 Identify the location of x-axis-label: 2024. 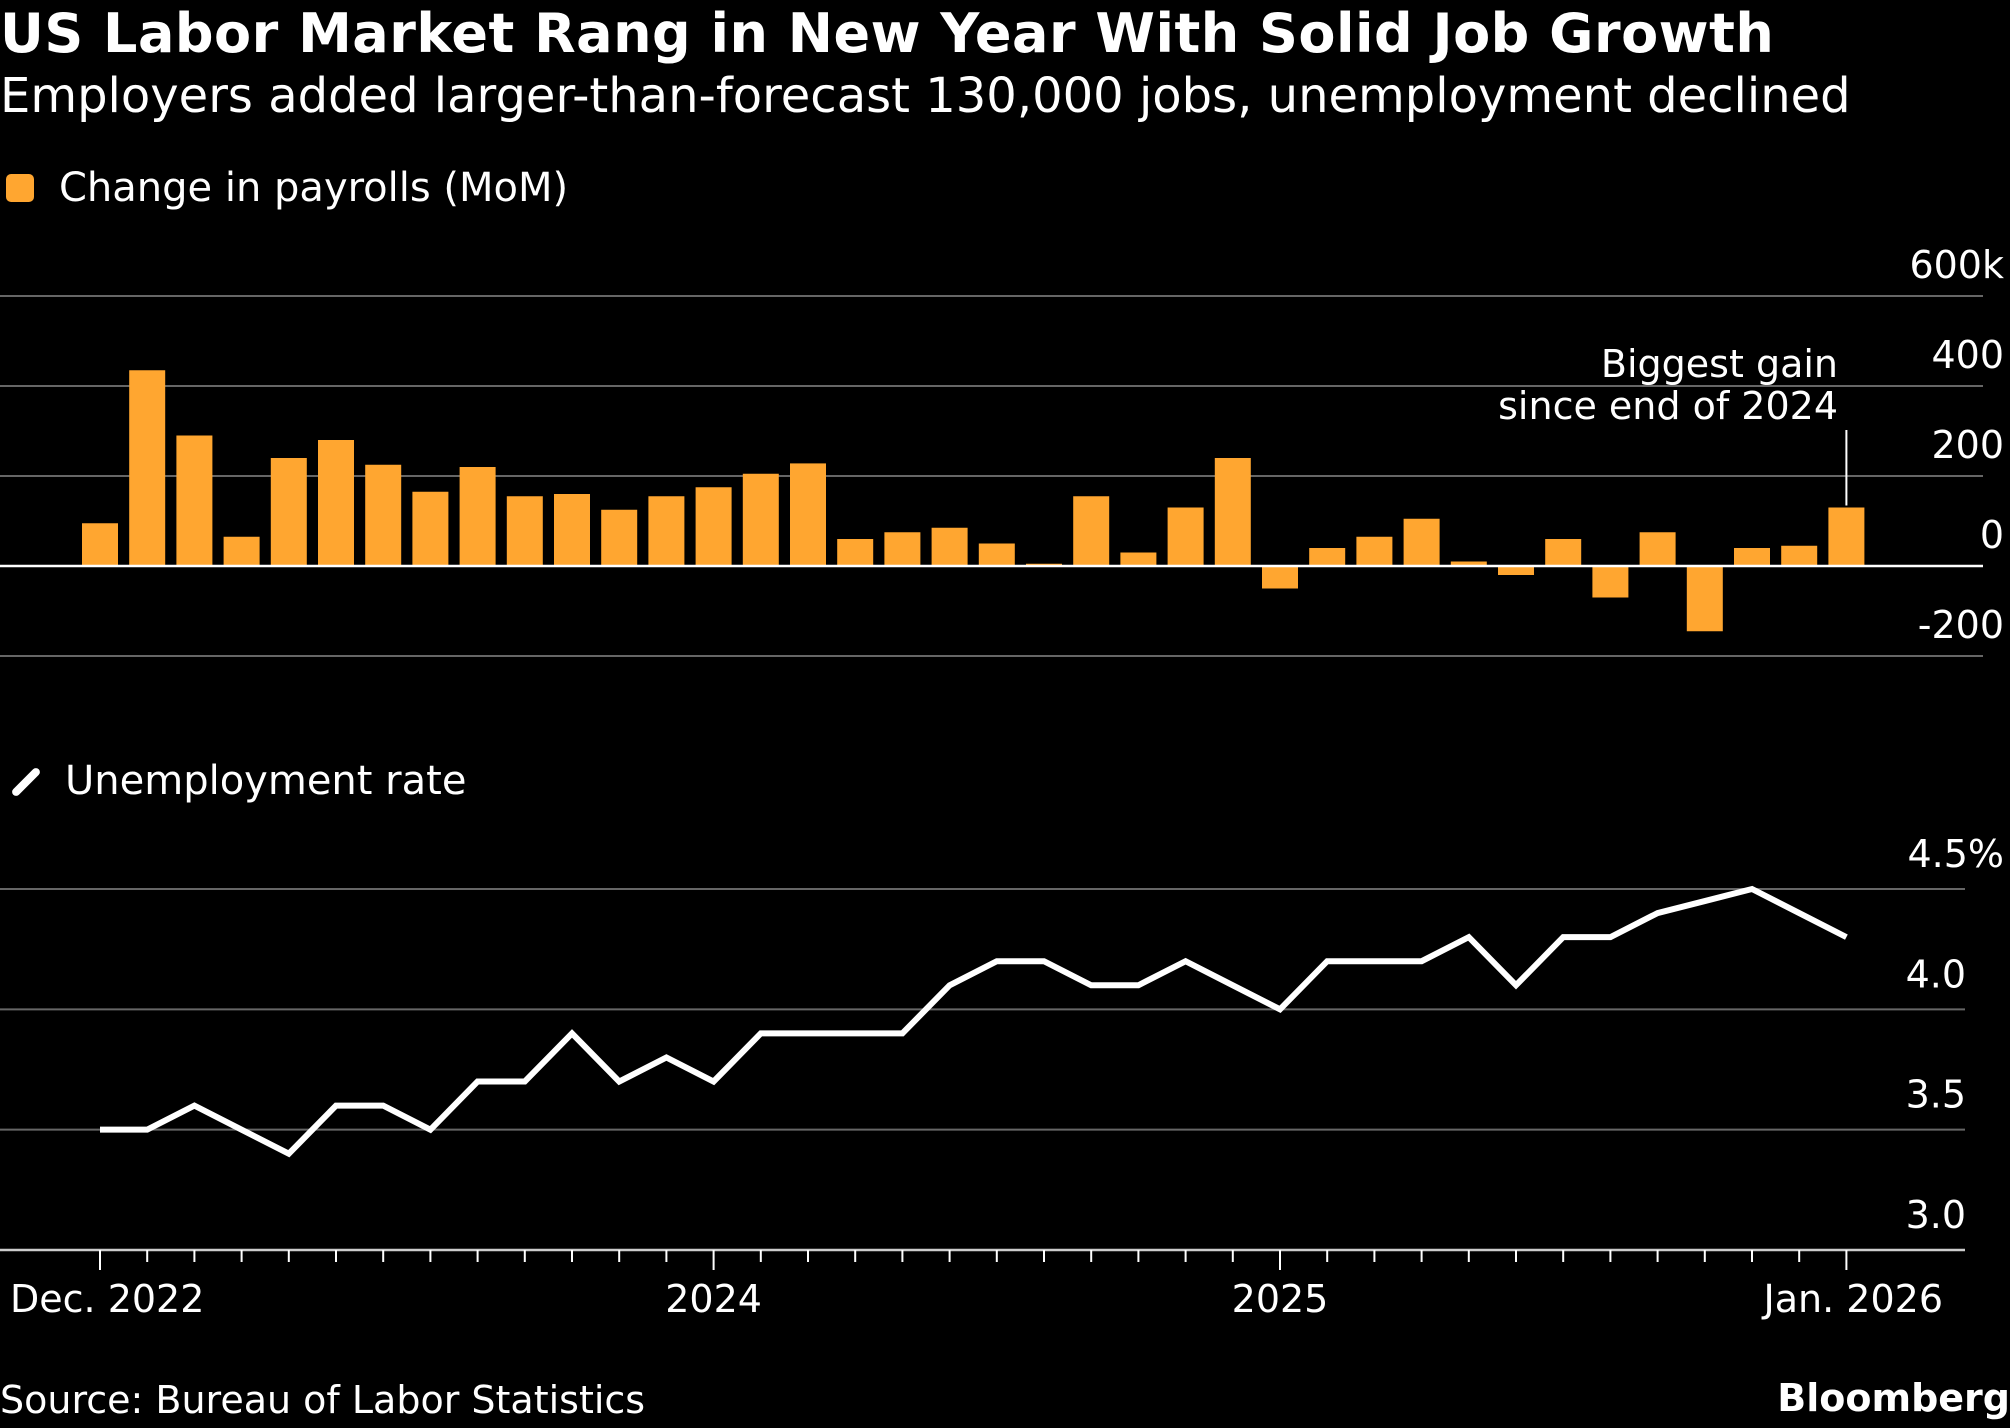
(713, 1299).